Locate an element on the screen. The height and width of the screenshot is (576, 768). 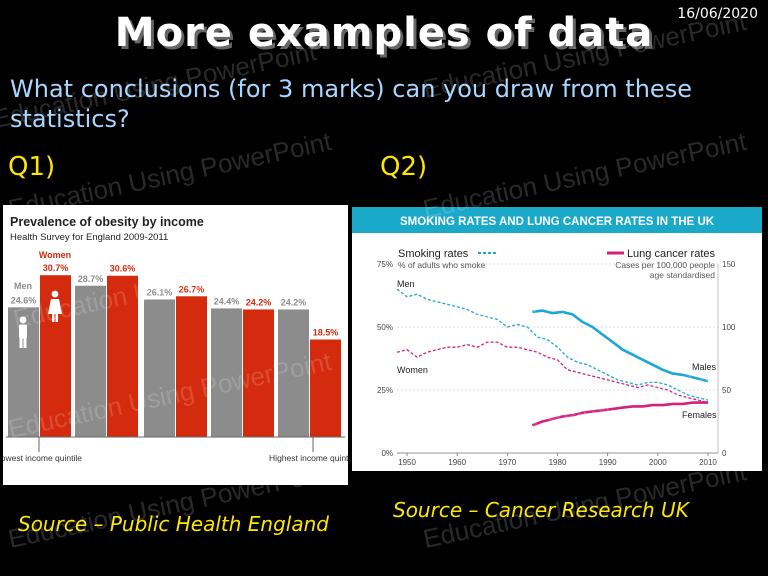
males-series-label: Males is located at coordinates (704, 367).